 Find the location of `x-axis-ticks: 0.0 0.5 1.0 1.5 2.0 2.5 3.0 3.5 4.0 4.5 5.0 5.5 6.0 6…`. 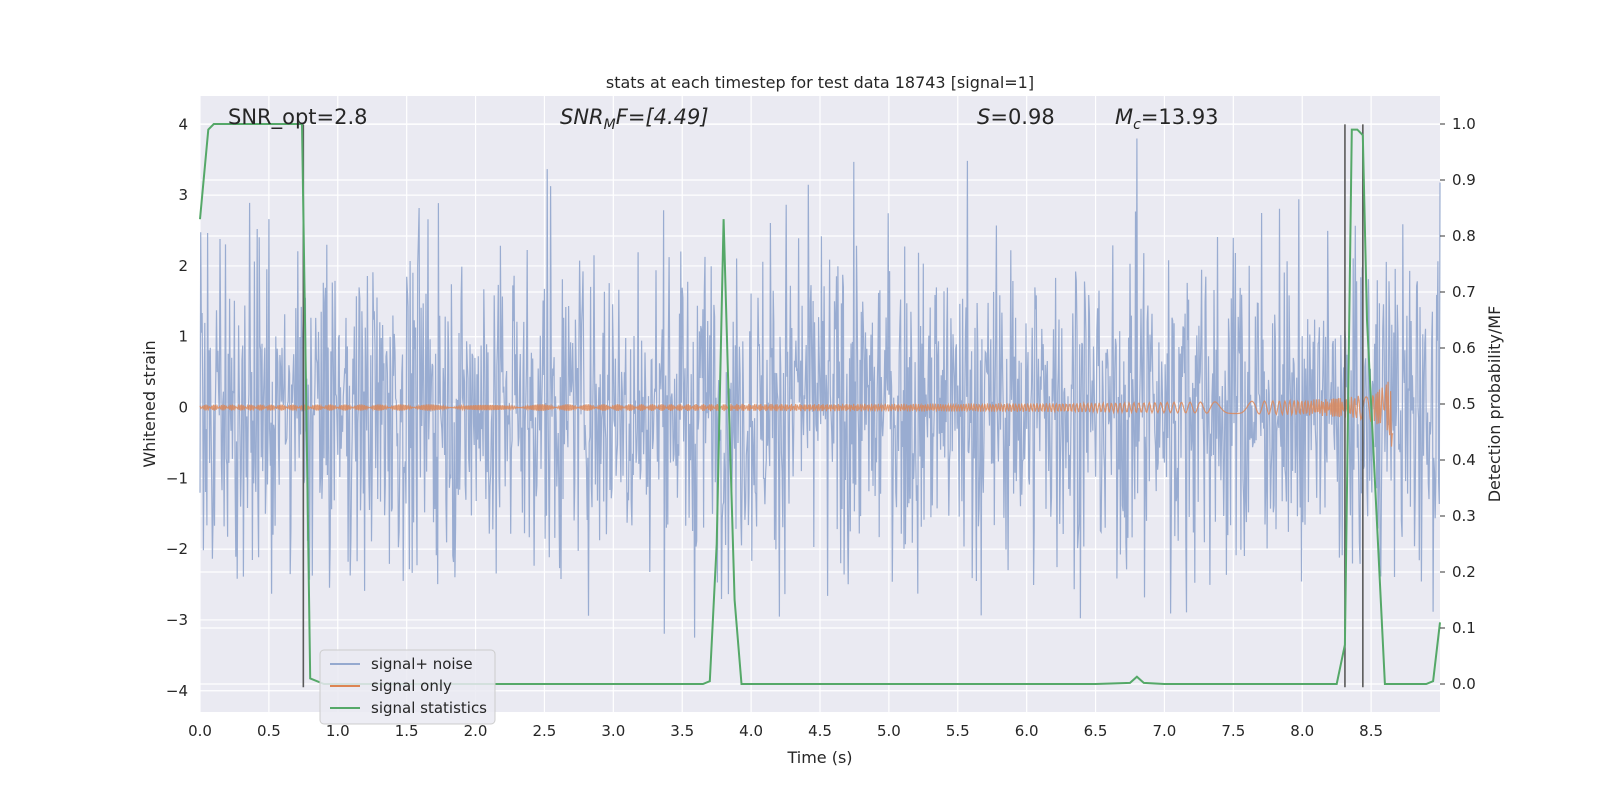

x-axis-ticks: 0.0 0.5 1.0 1.5 2.0 2.5 3.0 3.5 4.0 4.5 5.0 5.5 6.0 6… is located at coordinates (785, 731).